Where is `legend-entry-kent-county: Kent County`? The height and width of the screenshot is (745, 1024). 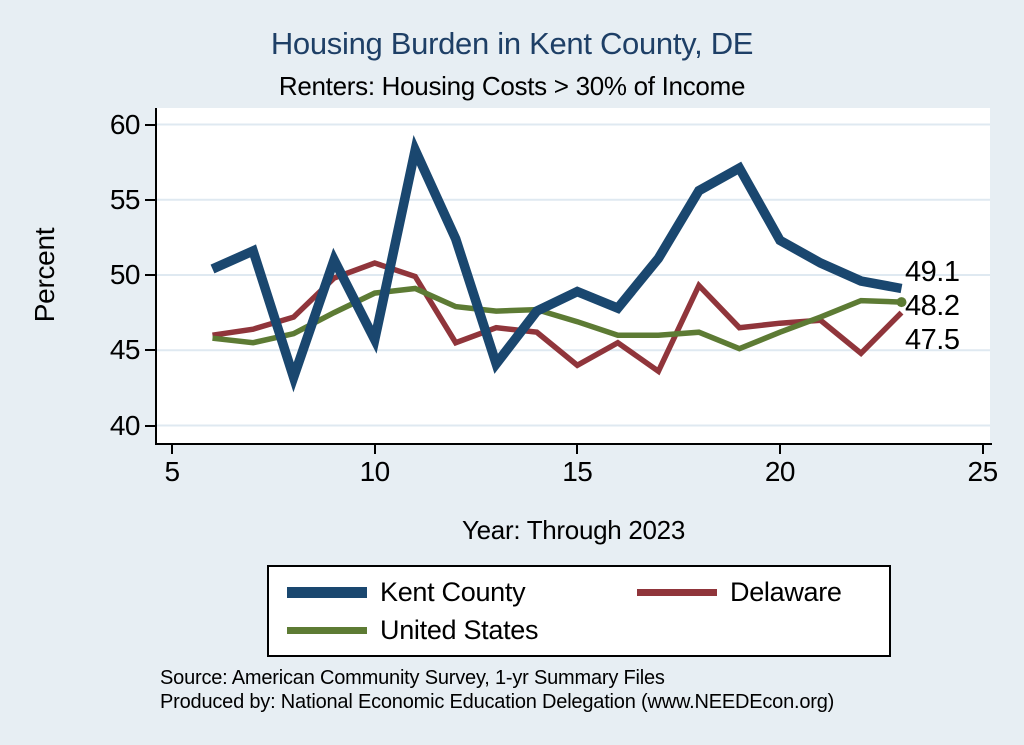 legend-entry-kent-county: Kent County is located at coordinates (462, 592).